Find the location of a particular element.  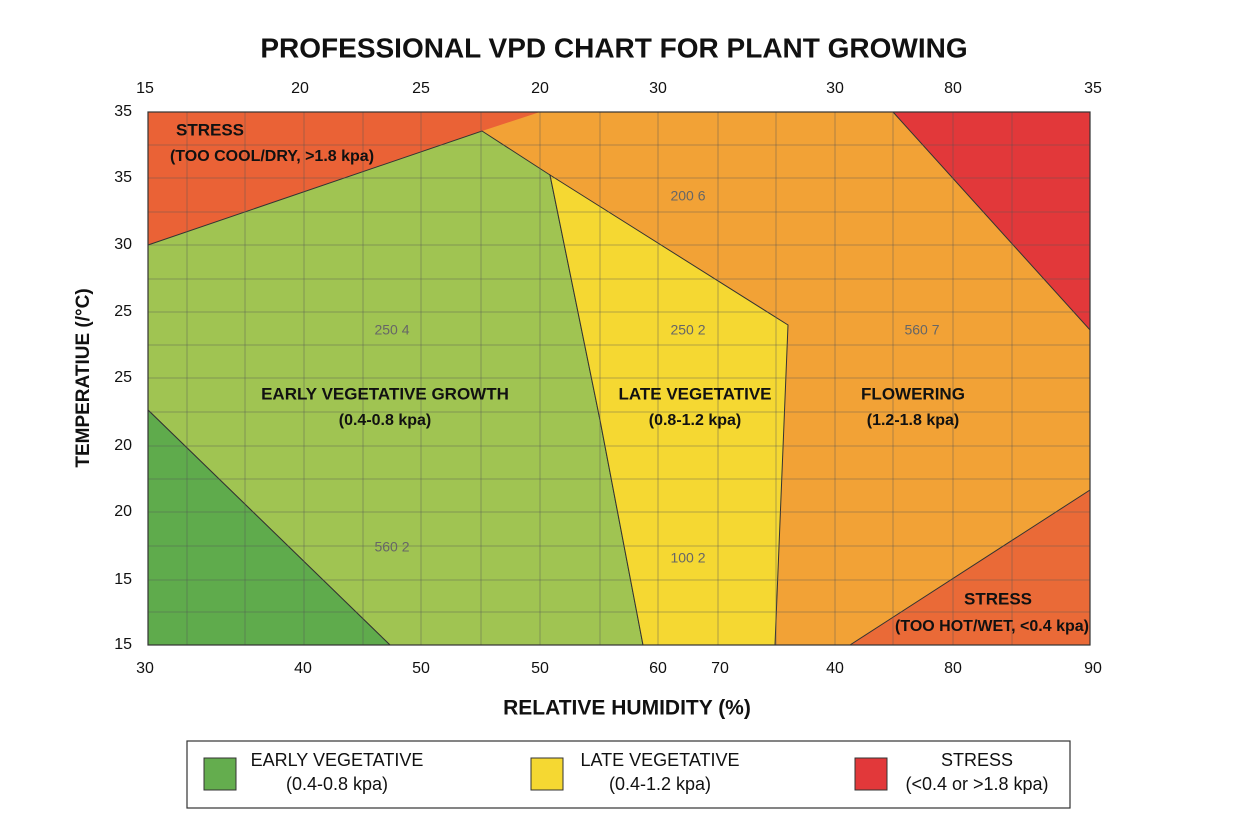

region-range: (TOO COOL/DRY, >1.8 kpa) is located at coordinates (272, 156).